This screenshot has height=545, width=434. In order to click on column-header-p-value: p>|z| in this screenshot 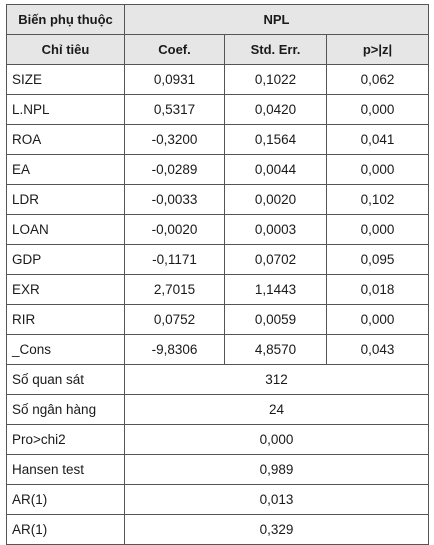, I will do `click(377, 49)`.